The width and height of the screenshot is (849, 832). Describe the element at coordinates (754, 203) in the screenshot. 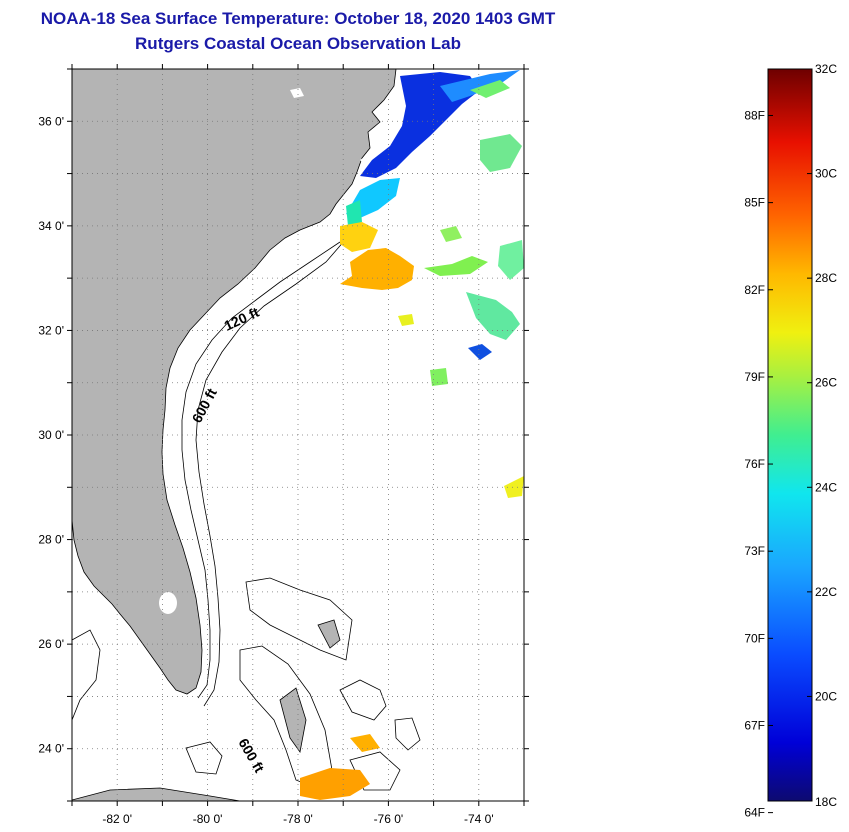

I see `fahrenheit-label: 85F` at that location.